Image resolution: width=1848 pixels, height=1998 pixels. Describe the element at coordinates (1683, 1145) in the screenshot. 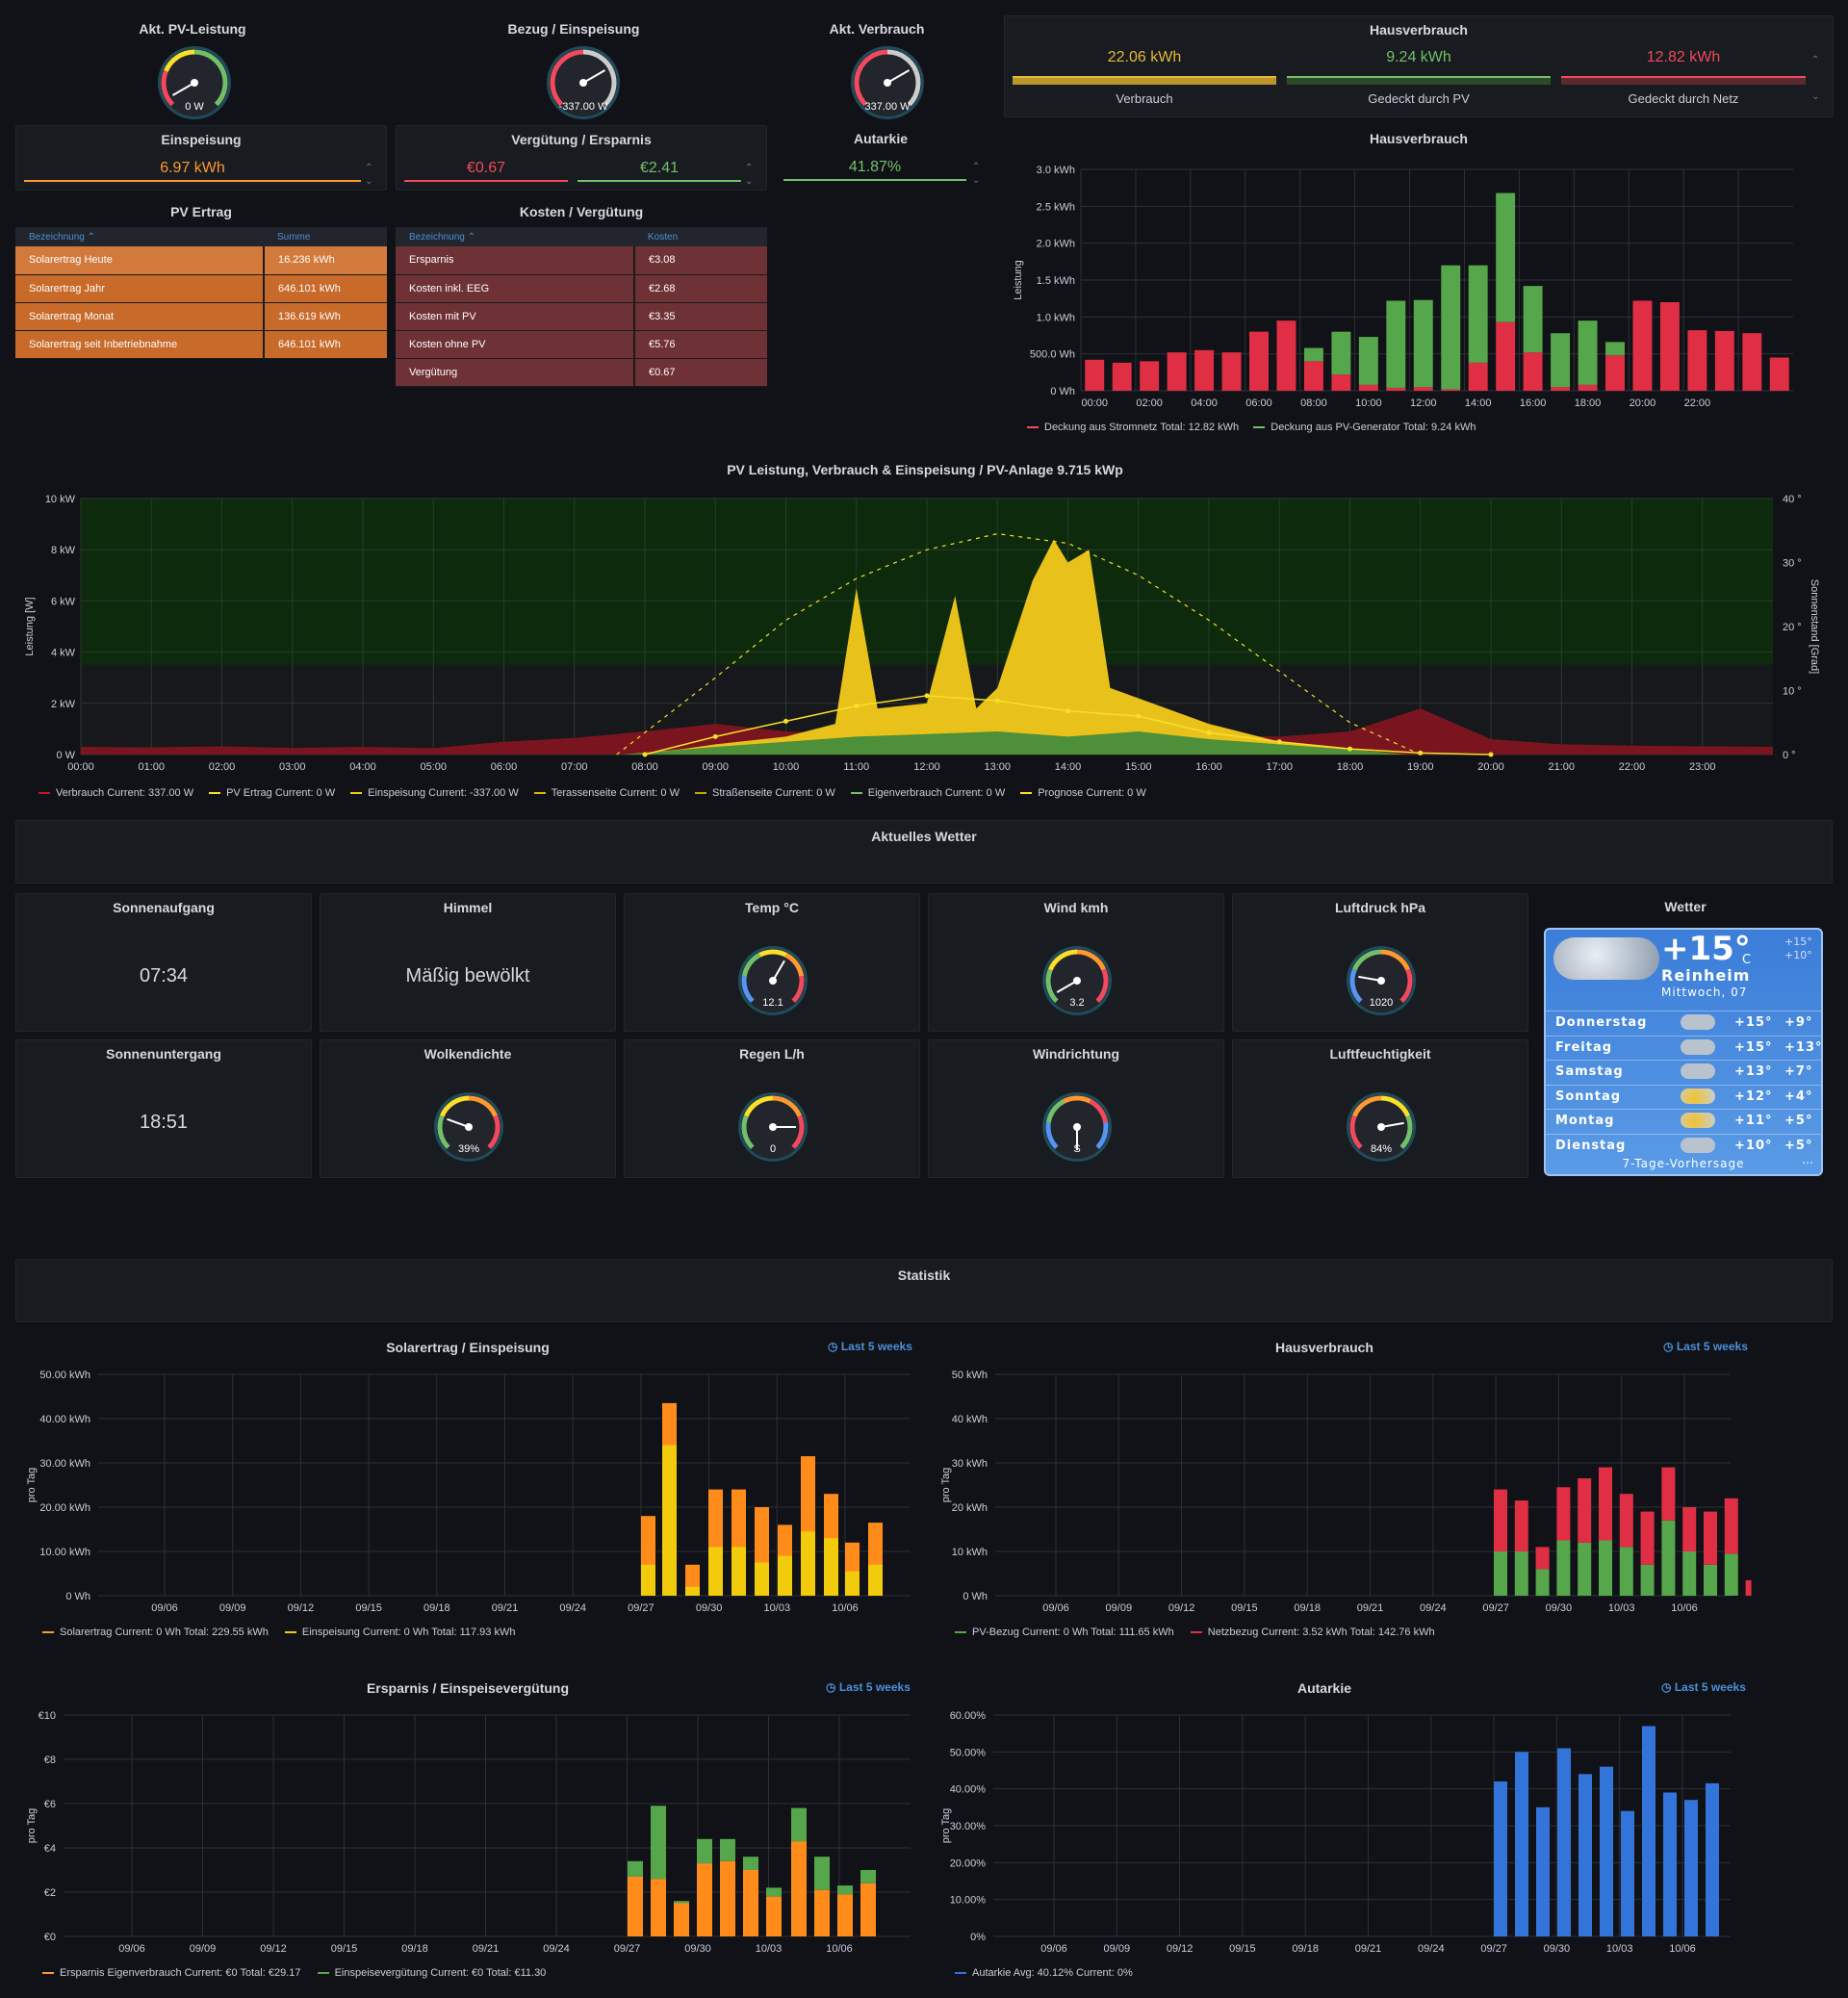

I see `forecast-day: Dienstag +10° +5°` at that location.